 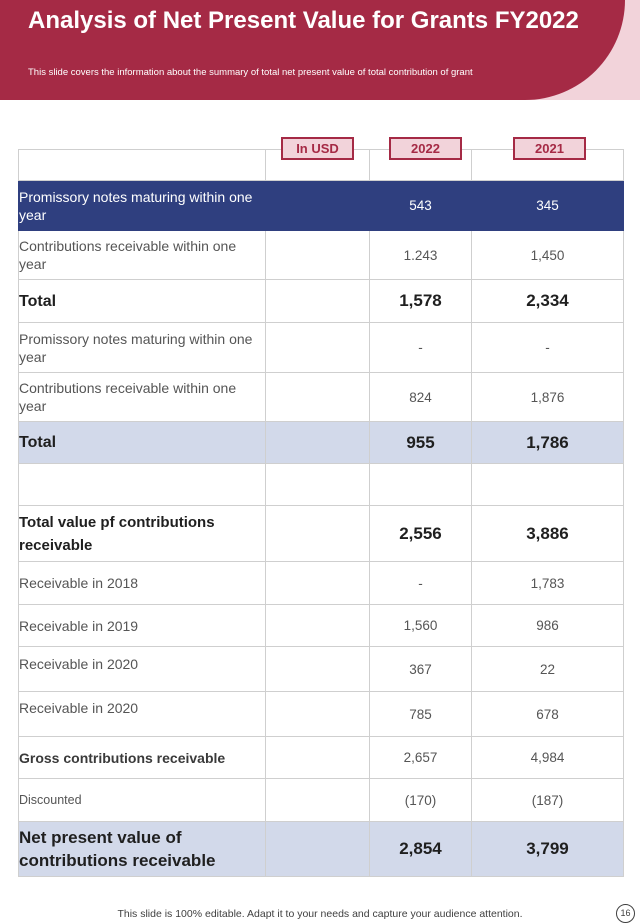 I want to click on value-2021: 3,886, so click(x=547, y=533).